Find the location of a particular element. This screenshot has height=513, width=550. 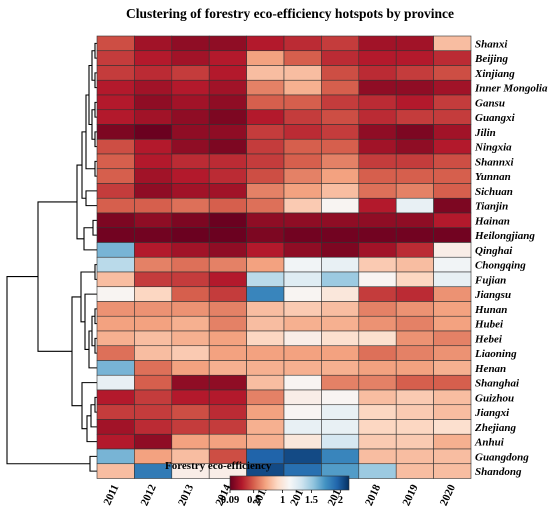

row-label: Heilongjiang is located at coordinates (504, 236).